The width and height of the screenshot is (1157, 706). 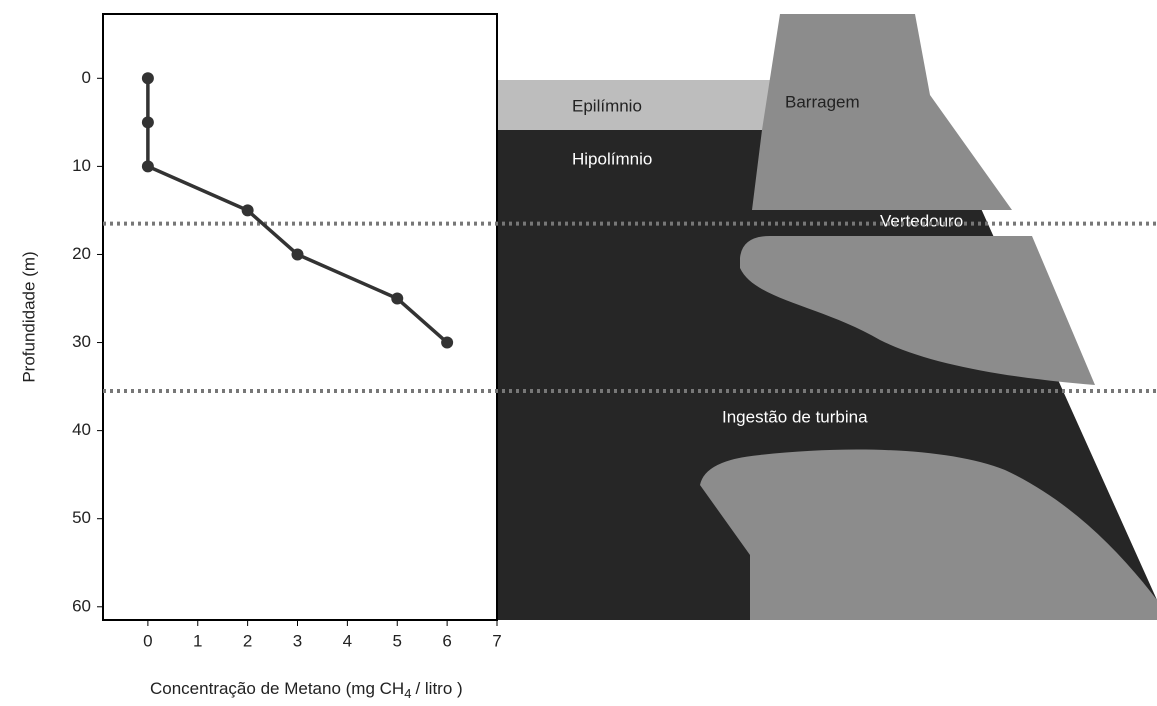 What do you see at coordinates (795, 416) in the screenshot?
I see `turbine-label: Ingestão de turbina` at bounding box center [795, 416].